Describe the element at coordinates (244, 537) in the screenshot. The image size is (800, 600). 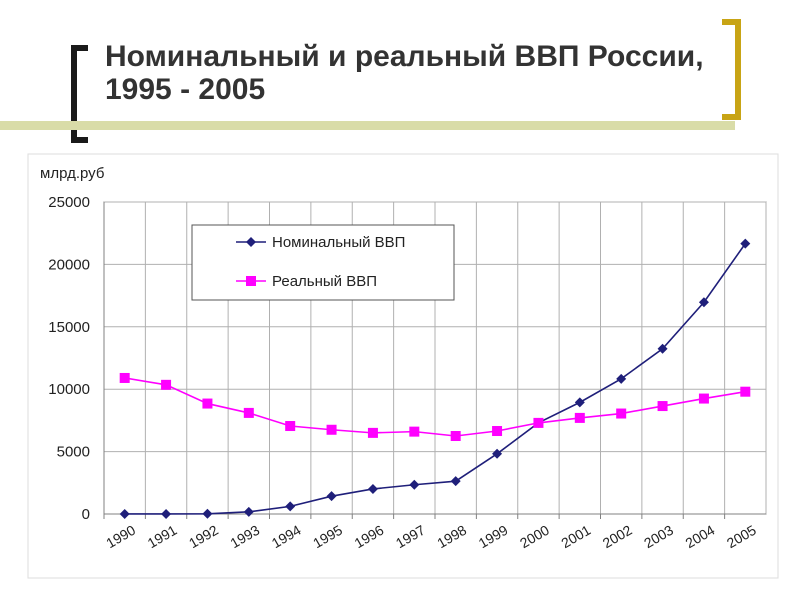
I see `x-tick-label: 1993` at that location.